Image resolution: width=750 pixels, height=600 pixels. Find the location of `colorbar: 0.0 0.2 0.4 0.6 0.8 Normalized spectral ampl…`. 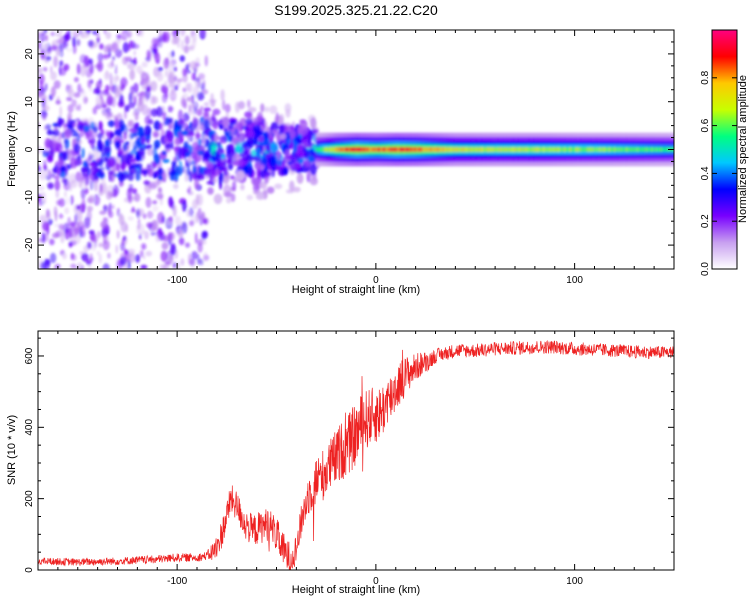

colorbar: 0.0 0.2 0.4 0.6 0.8 Normalized spectral ampl… is located at coordinates (724, 152).